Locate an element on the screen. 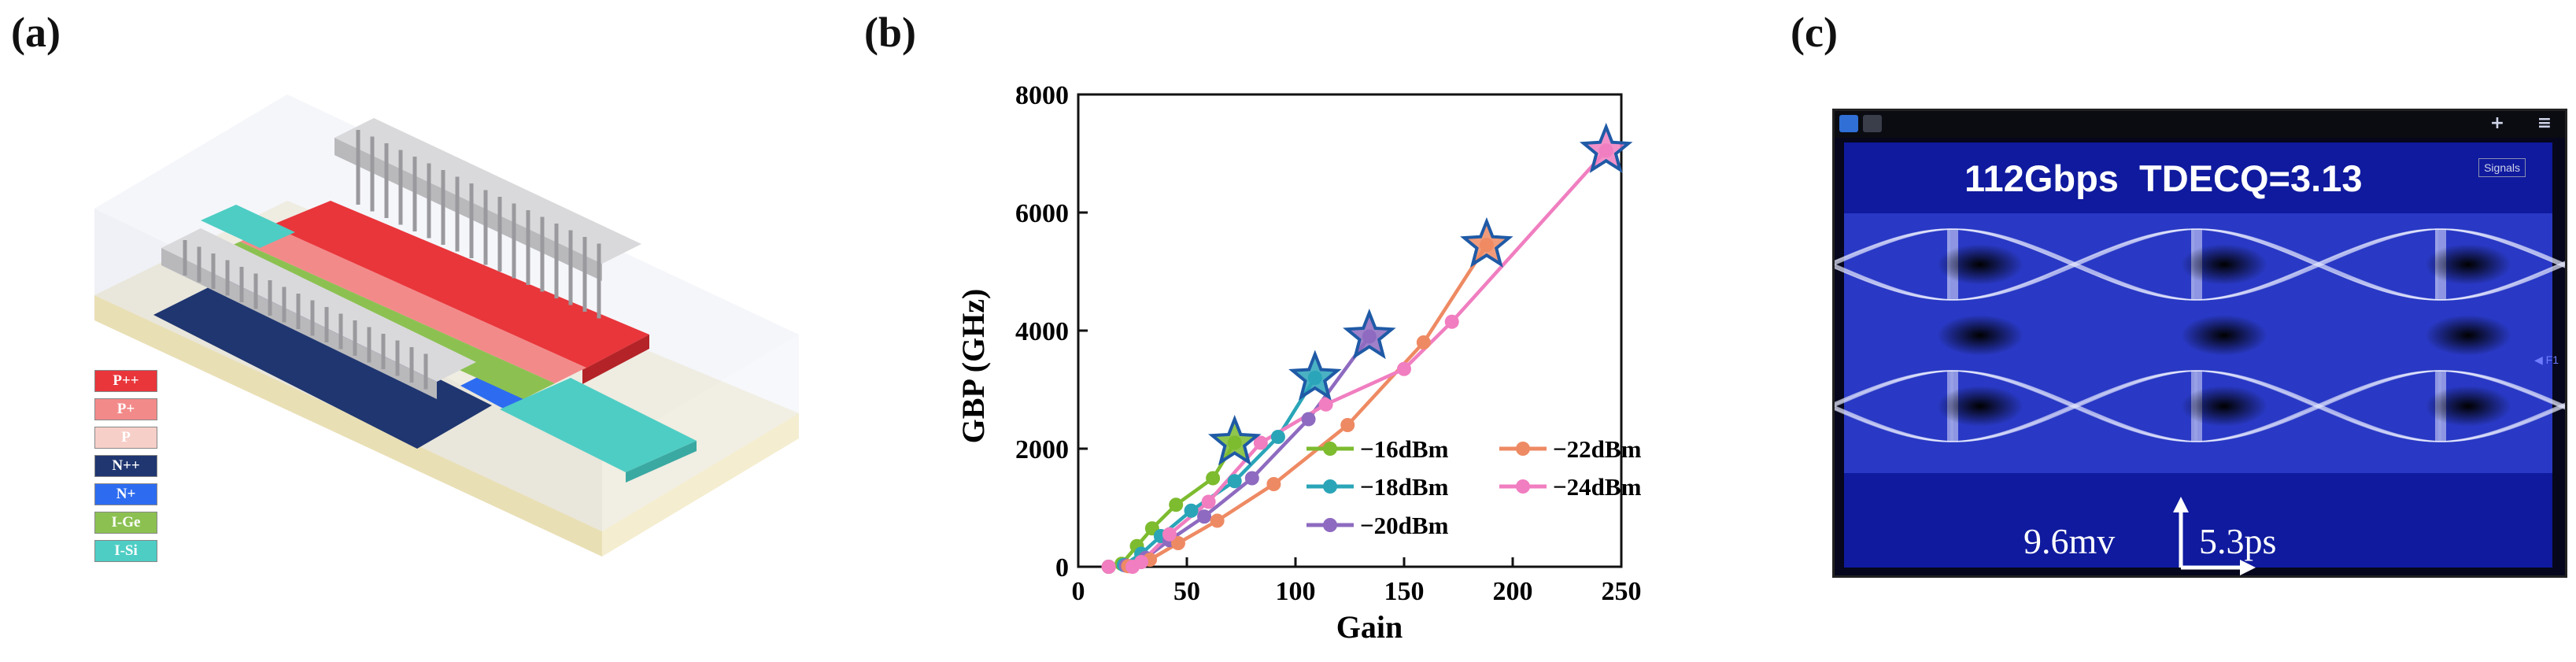 This screenshot has width=2576, height=662. panel-label-c: (c) is located at coordinates (1814, 32).